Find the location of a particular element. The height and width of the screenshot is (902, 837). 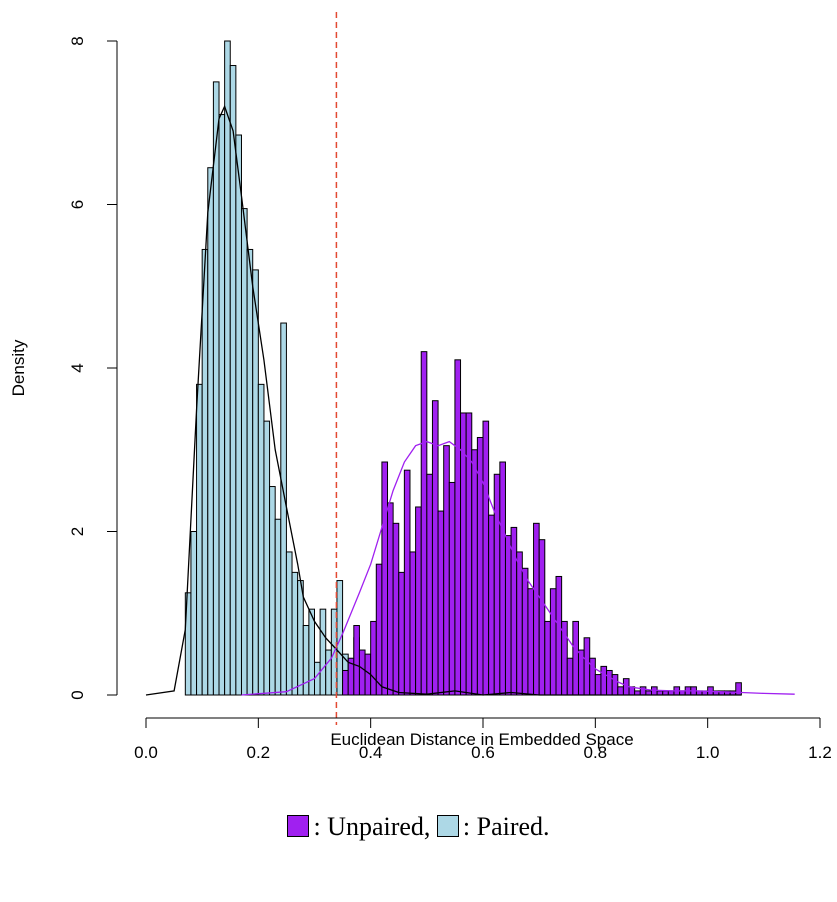

legend: : Unpaired, : Paired. is located at coordinates (418, 827).